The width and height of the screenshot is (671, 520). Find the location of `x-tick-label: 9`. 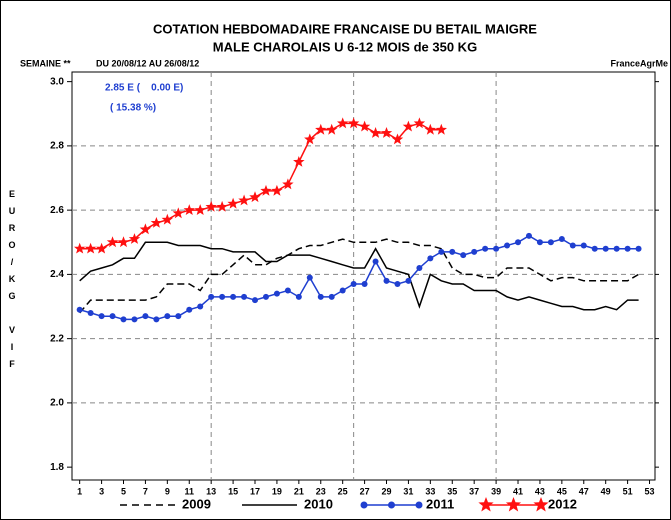

x-tick-label: 9 is located at coordinates (167, 491).